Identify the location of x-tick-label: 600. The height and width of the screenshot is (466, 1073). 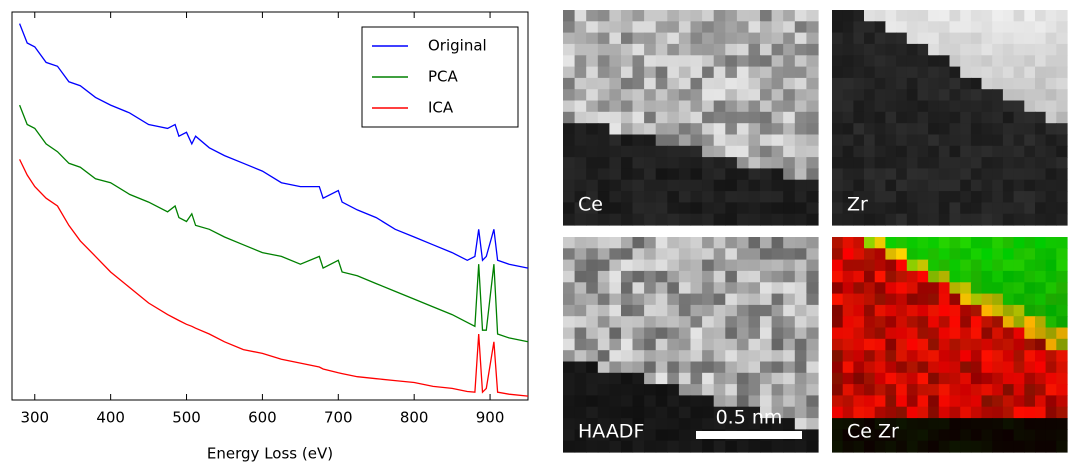
(262, 418).